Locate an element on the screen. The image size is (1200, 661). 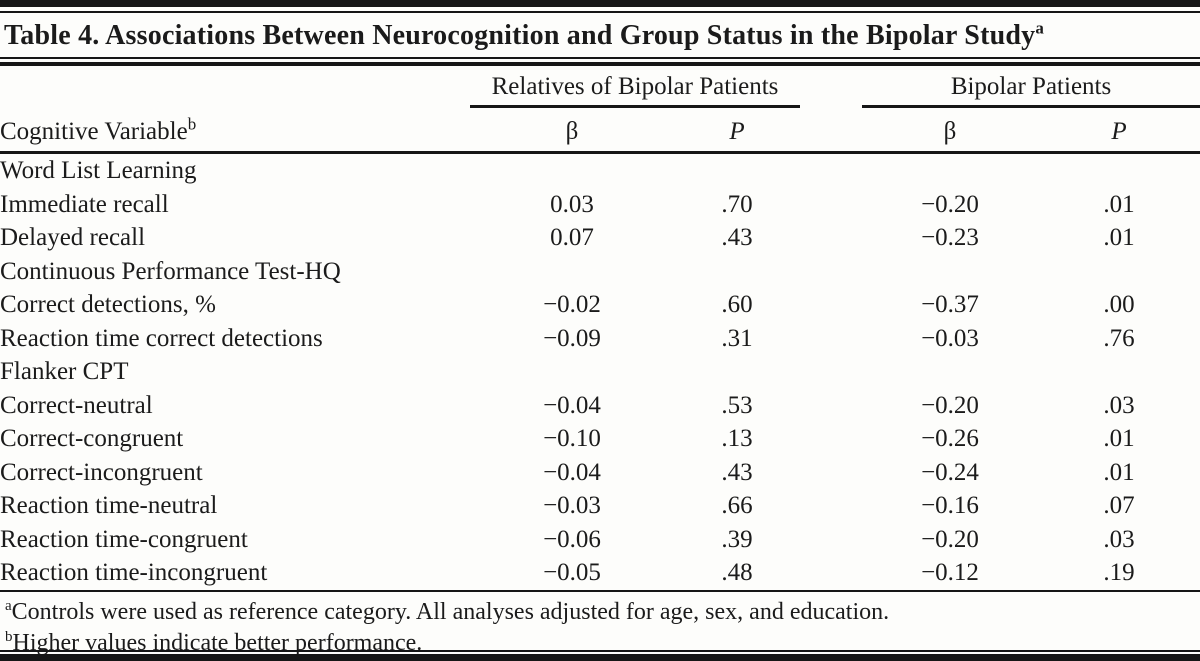
row-label: Correct-incongruent is located at coordinates (101, 472).